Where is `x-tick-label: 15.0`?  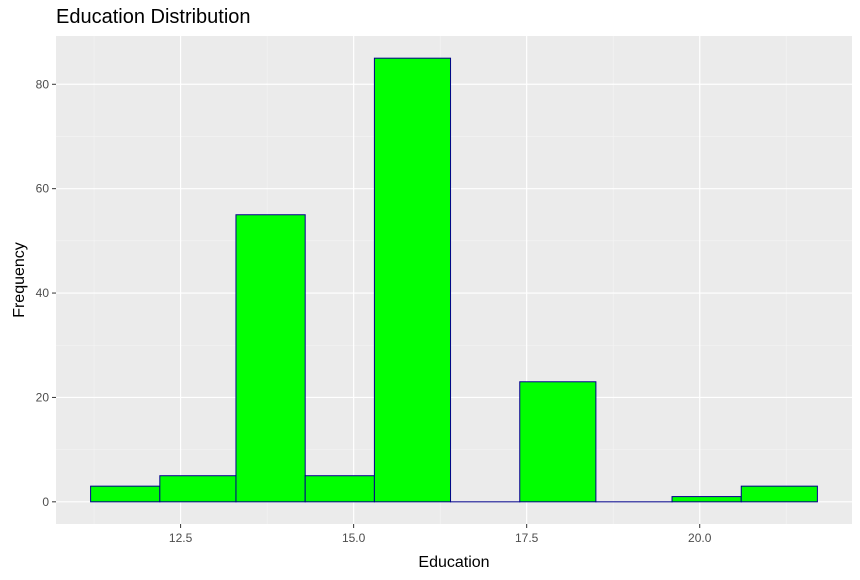
x-tick-label: 15.0 is located at coordinates (354, 538).